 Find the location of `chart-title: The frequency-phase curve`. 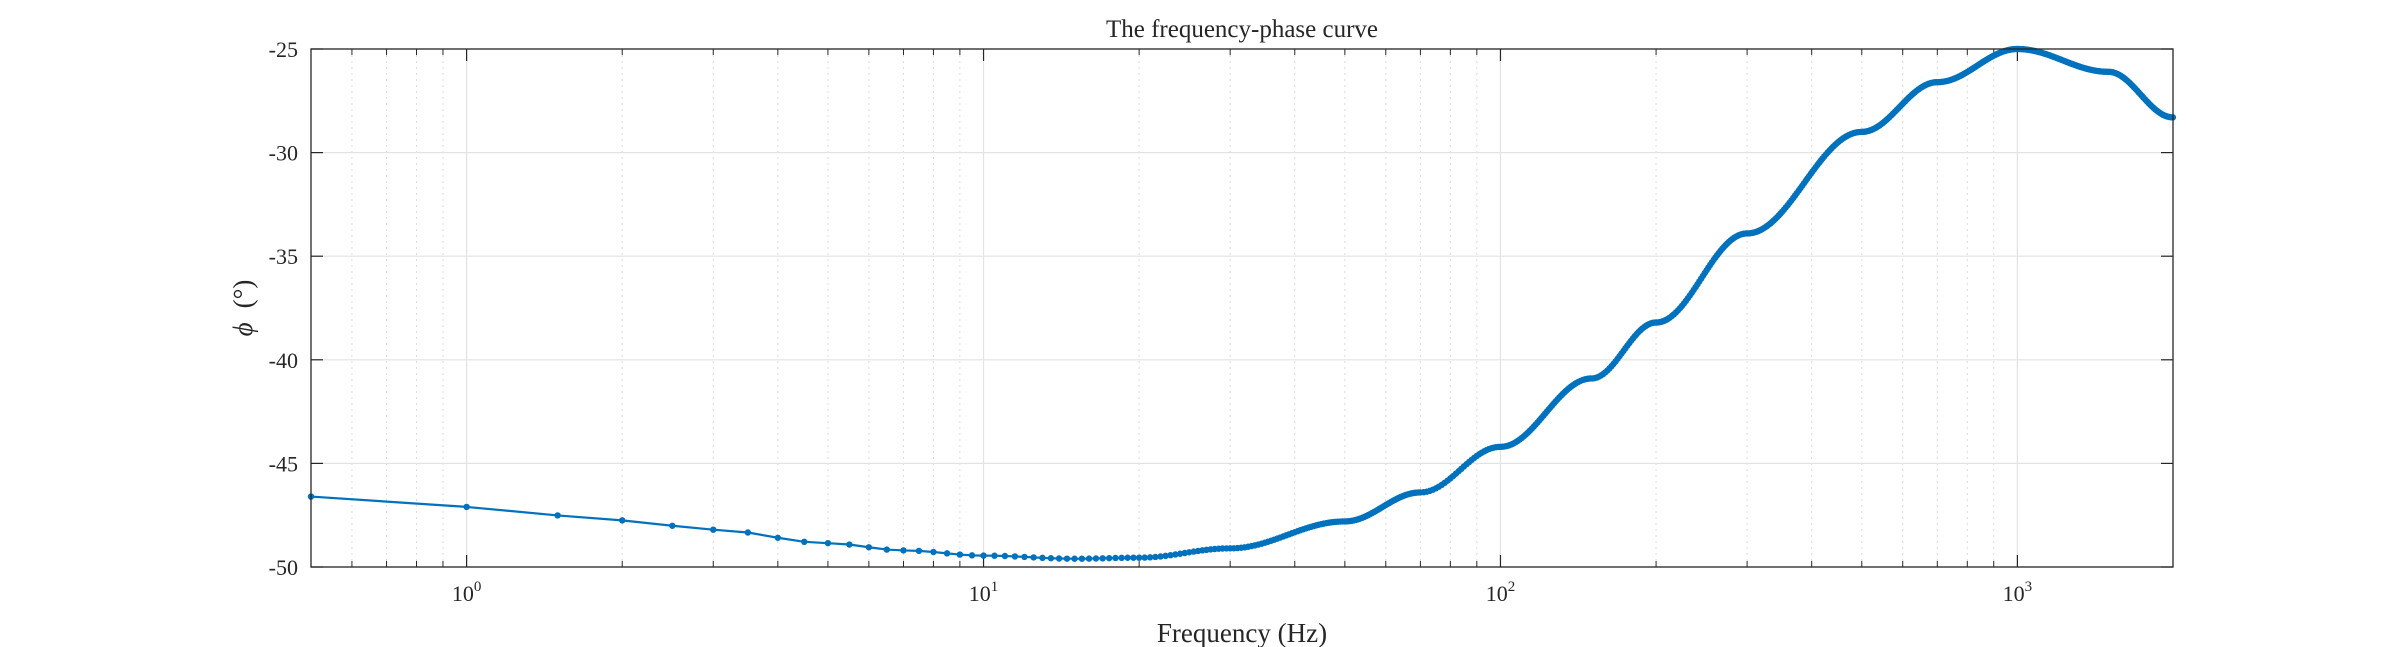

chart-title: The frequency-phase curve is located at coordinates (1242, 29).